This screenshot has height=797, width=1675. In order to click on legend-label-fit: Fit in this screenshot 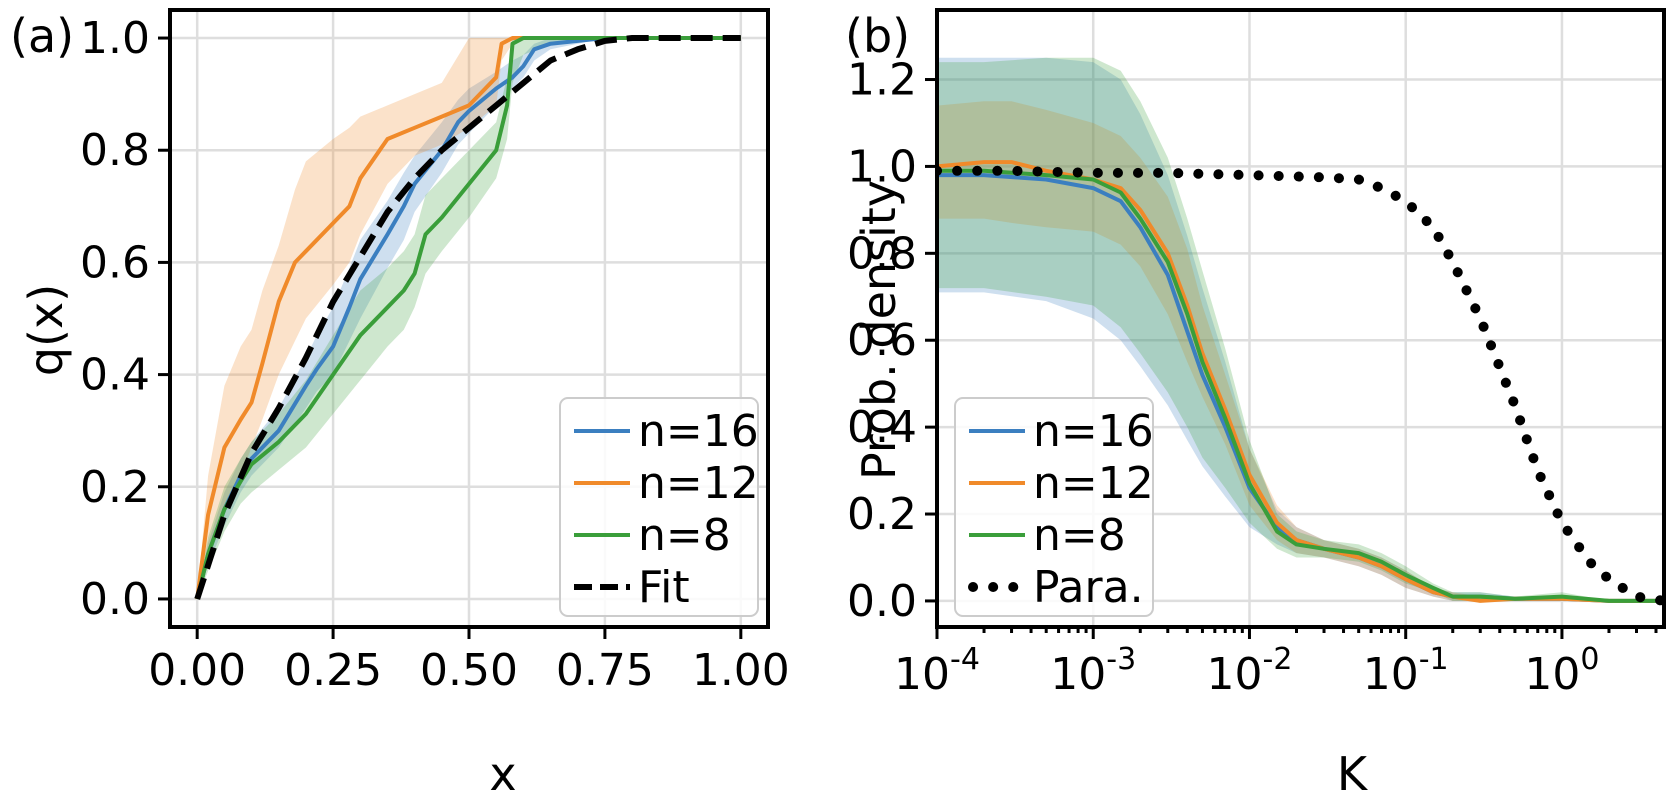, I will do `click(664, 587)`.